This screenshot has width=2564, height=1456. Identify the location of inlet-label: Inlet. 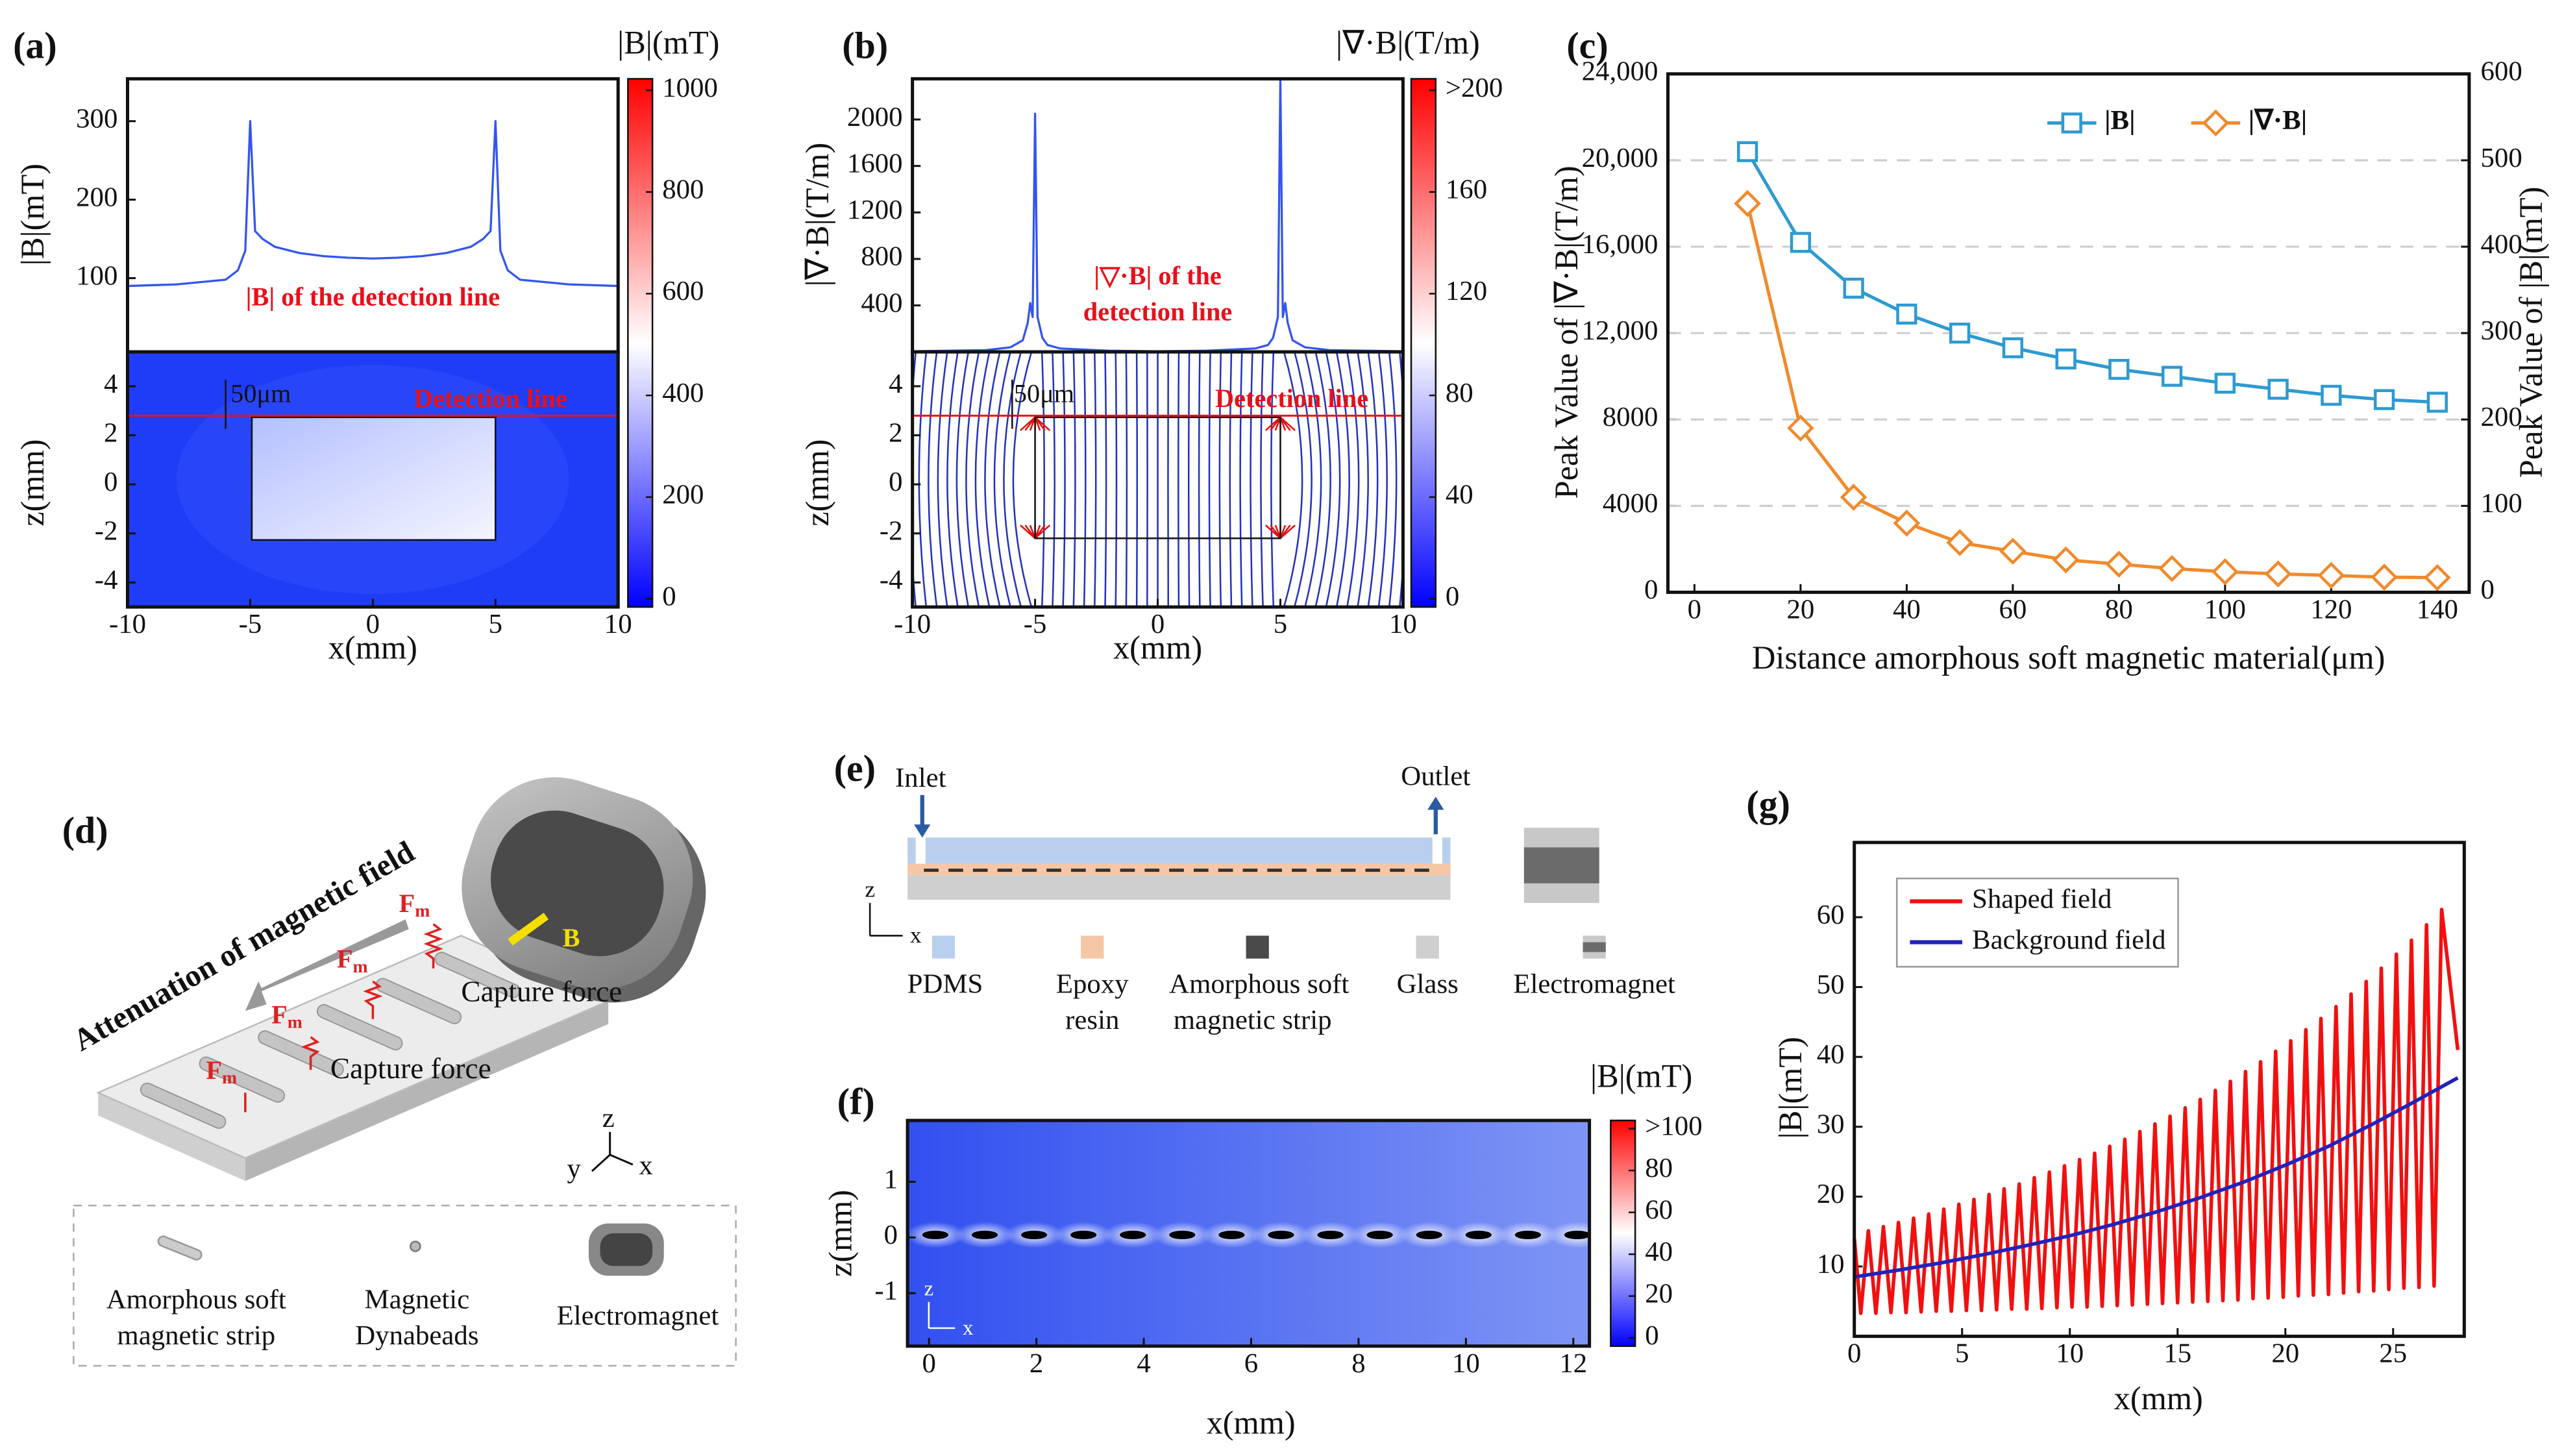
(921, 778).